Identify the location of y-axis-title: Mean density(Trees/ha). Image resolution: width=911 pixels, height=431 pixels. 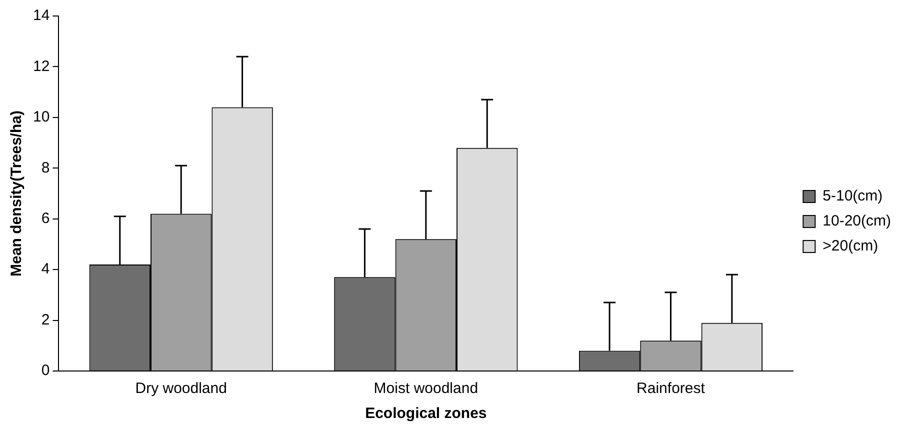
(17, 193).